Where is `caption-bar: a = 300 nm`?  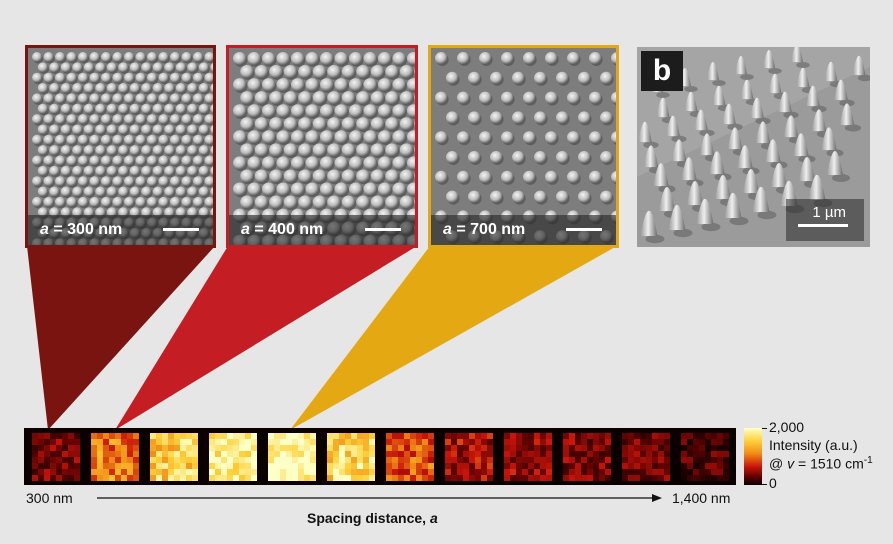
caption-bar: a = 300 nm is located at coordinates (120, 230).